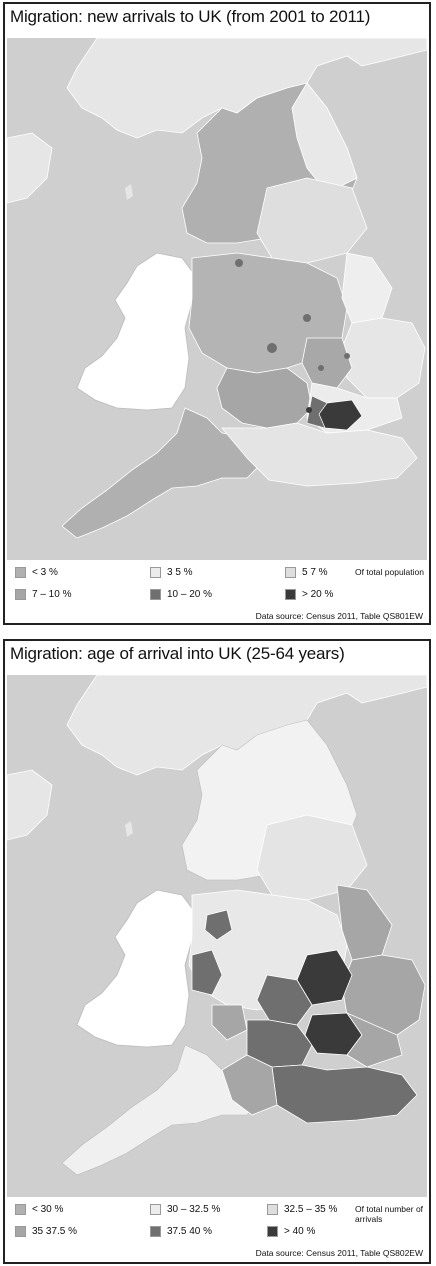 The height and width of the screenshot is (1266, 436). I want to click on legend-item: 3 5 %, so click(171, 572).